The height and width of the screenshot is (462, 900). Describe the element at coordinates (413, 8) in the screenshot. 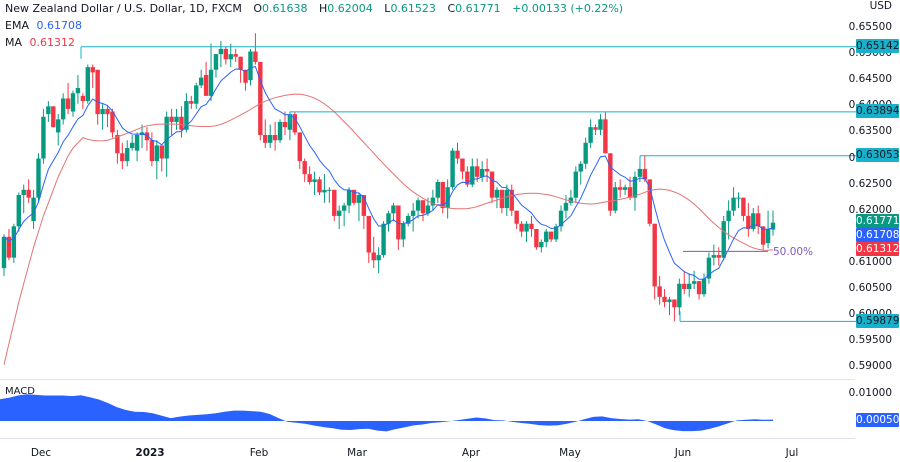

I see `low-value: 0.61523` at that location.